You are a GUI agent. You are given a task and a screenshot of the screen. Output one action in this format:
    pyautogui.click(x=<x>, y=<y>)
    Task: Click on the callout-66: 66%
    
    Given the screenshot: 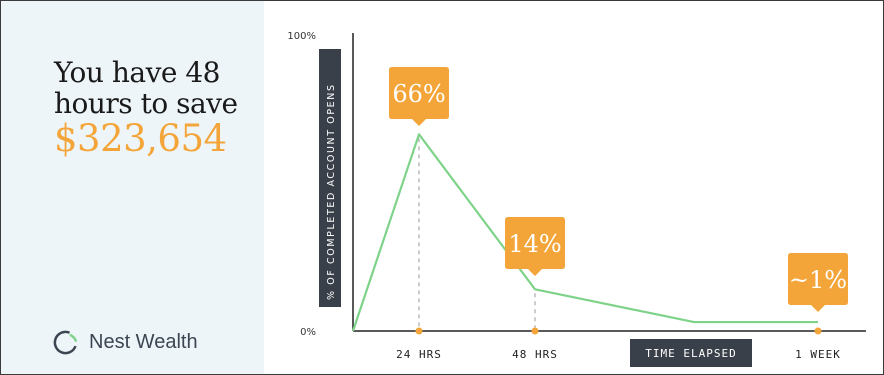 What is the action you would take?
    pyautogui.click(x=419, y=96)
    